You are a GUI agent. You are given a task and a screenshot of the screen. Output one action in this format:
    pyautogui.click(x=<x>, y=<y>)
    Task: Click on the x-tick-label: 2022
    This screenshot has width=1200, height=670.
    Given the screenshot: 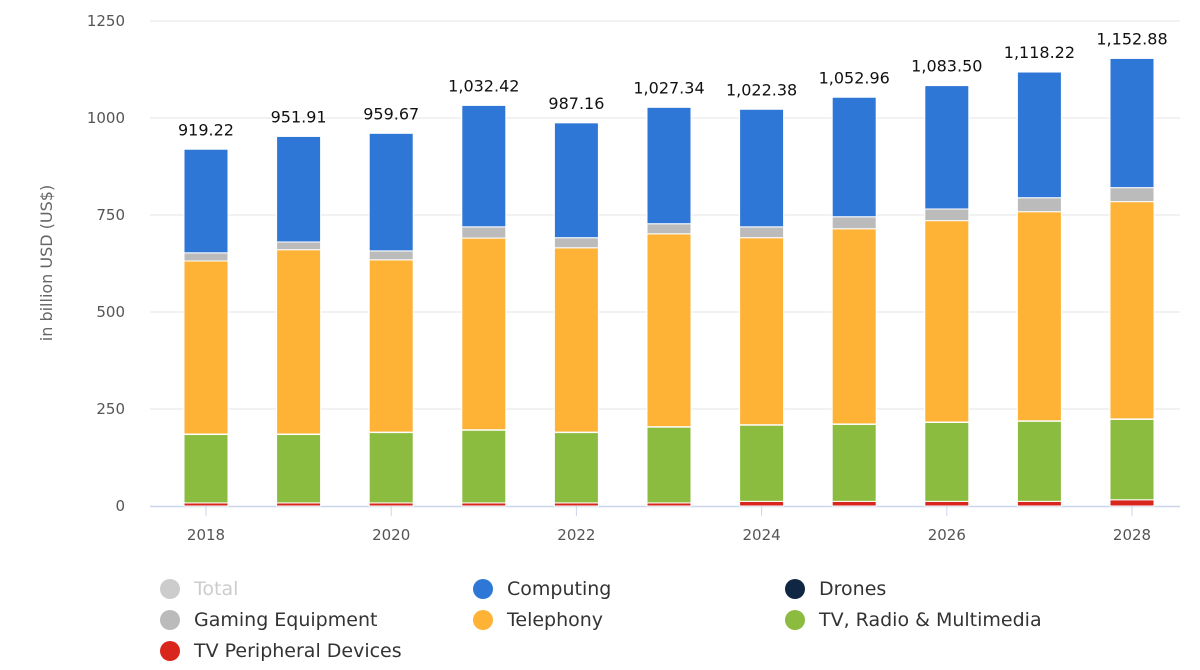 What is the action you would take?
    pyautogui.click(x=576, y=535)
    